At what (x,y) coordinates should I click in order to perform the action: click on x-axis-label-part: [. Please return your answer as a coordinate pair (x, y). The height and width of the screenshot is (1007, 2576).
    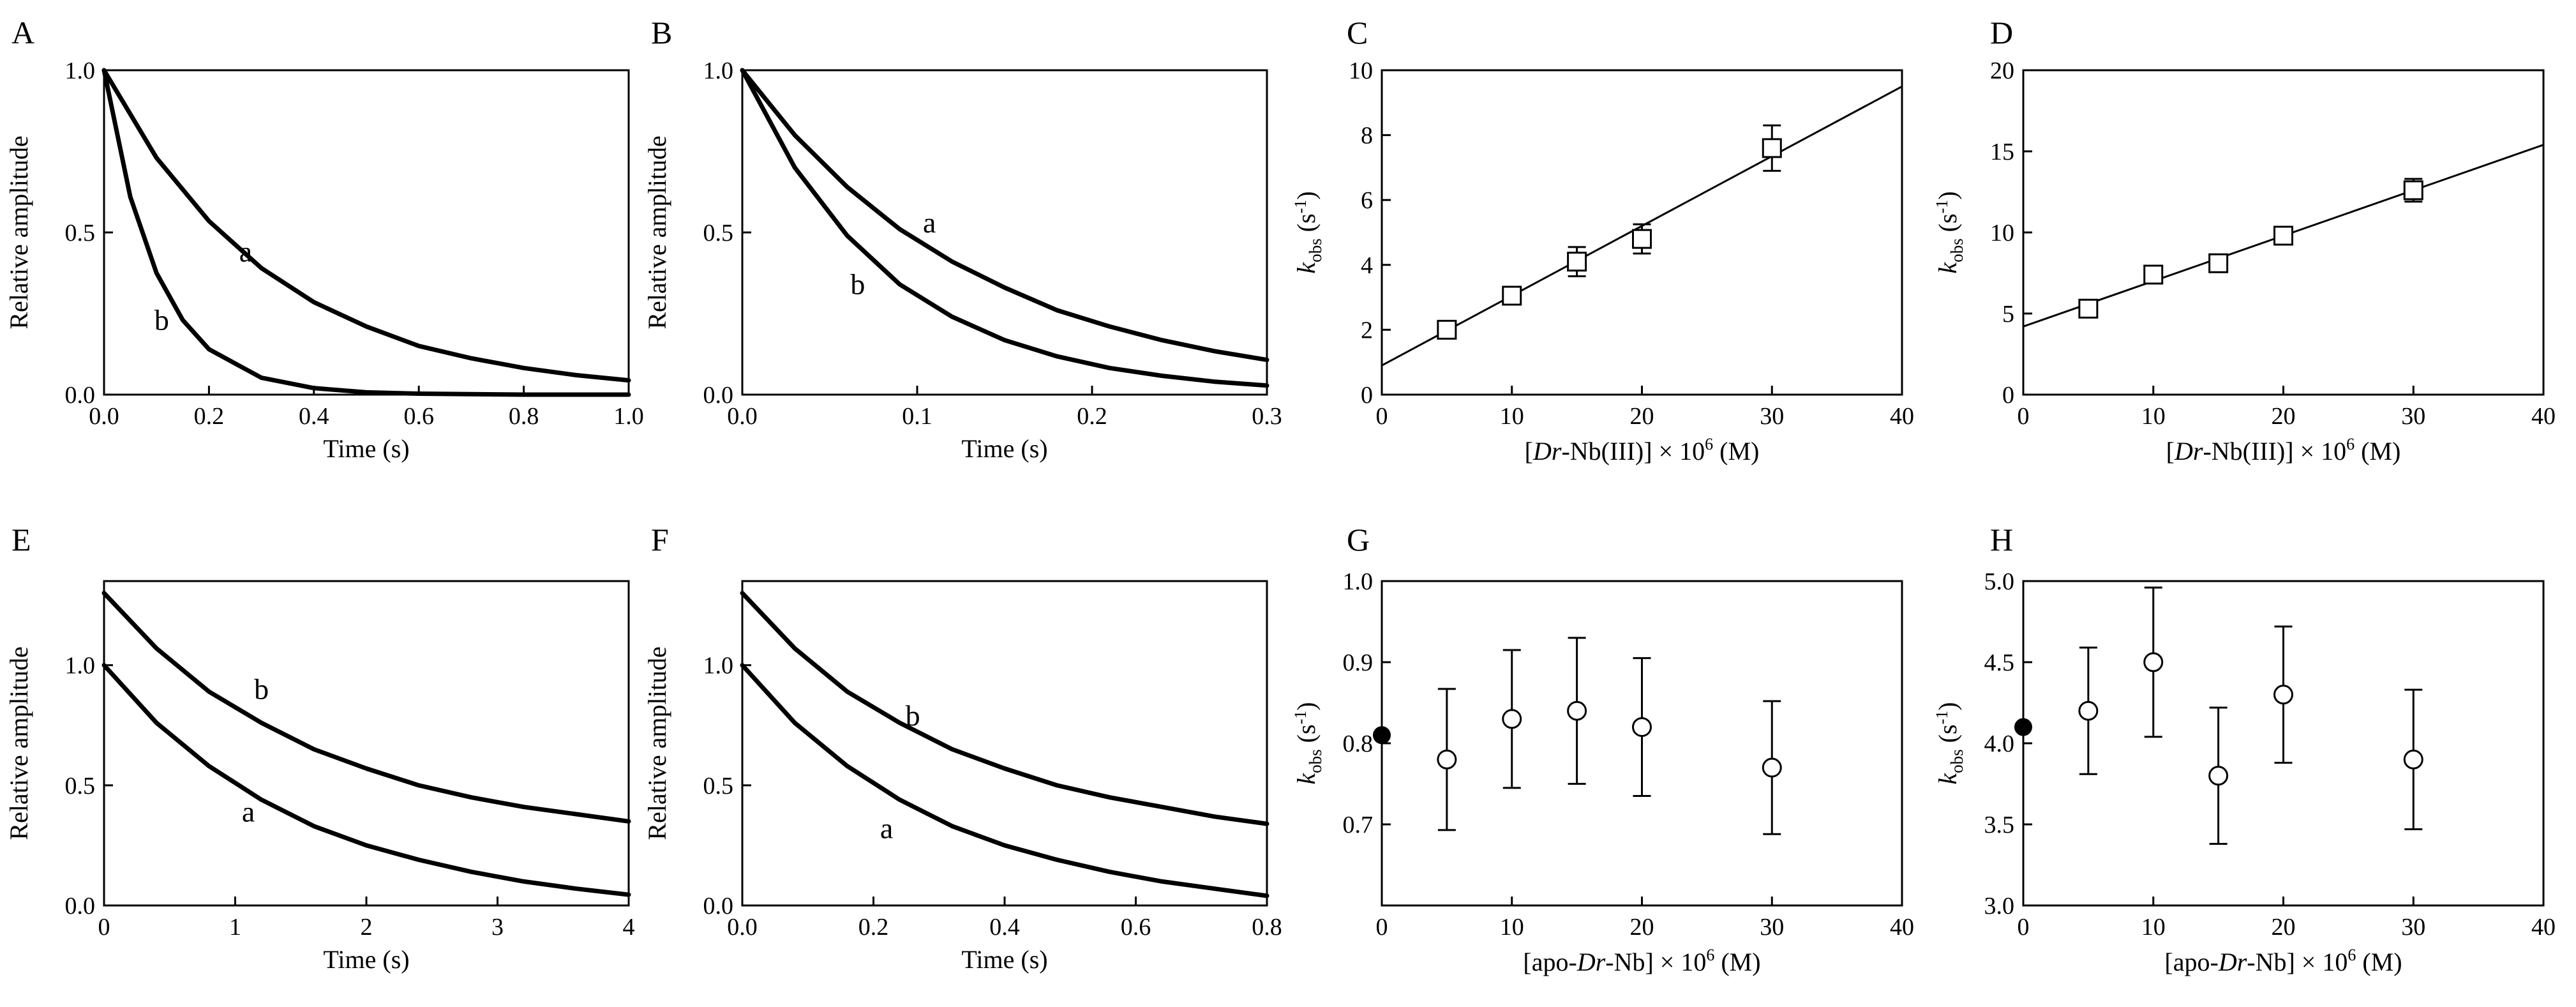
    Looking at the image, I should click on (2170, 451).